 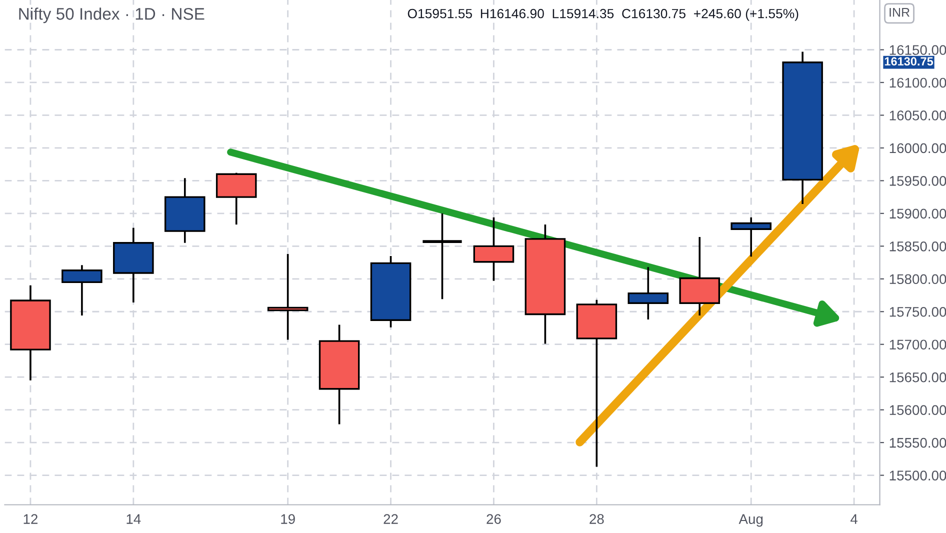 What do you see at coordinates (854, 519) in the screenshot?
I see `x-tick-label: 4` at bounding box center [854, 519].